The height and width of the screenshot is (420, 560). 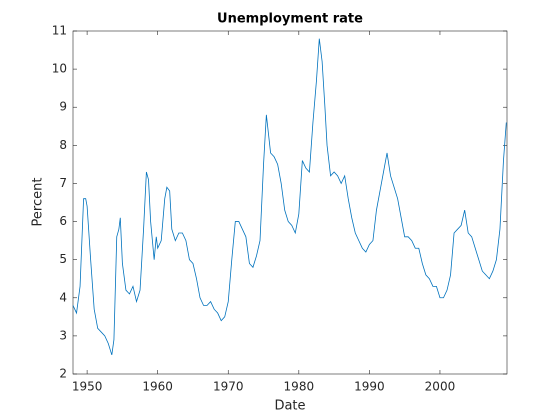 What do you see at coordinates (440, 387) in the screenshot?
I see `x-tick-label: 2000` at bounding box center [440, 387].